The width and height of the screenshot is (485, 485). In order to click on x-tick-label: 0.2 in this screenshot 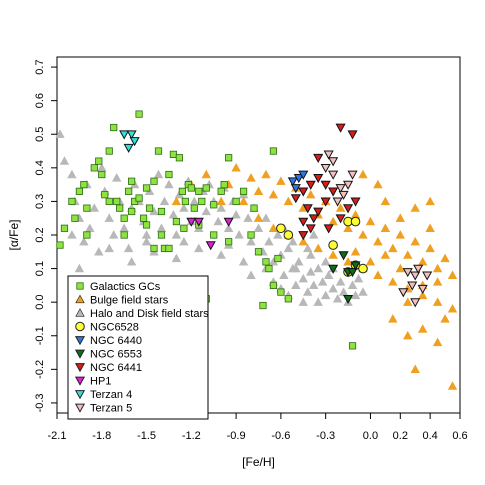, I will do `click(400, 436)`.